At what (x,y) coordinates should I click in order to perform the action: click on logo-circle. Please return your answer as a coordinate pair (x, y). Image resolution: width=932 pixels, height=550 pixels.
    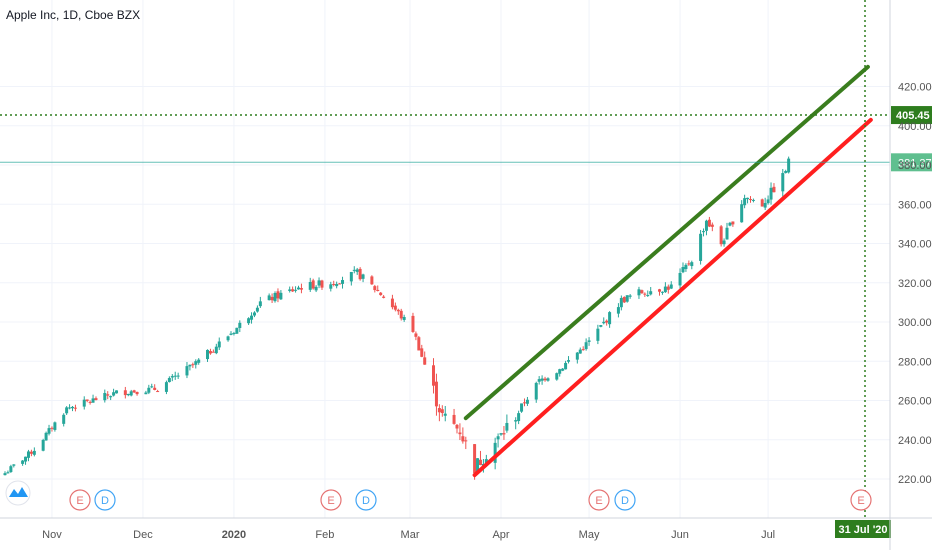
    Looking at the image, I should click on (18, 493).